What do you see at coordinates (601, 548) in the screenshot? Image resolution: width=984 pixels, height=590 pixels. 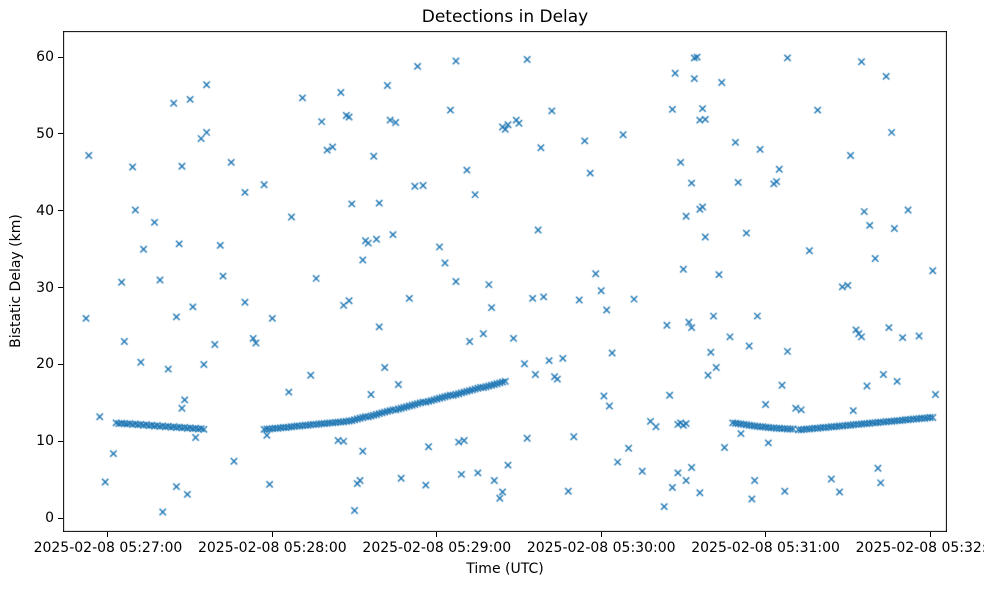 I see `x-tick-label: 2025-02-08 05:30:00` at bounding box center [601, 548].